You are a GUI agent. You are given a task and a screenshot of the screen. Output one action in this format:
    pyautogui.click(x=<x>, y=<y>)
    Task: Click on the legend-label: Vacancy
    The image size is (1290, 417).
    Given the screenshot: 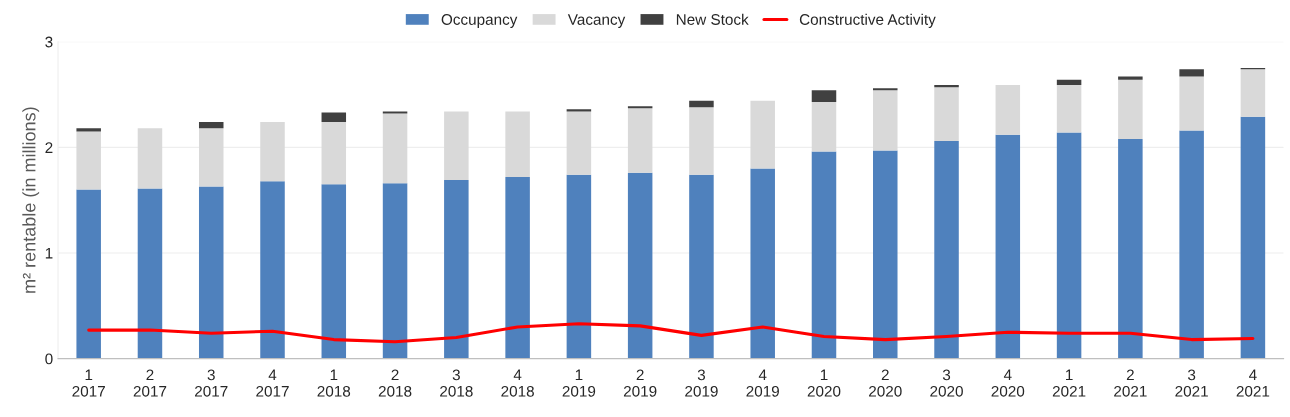 What is the action you would take?
    pyautogui.click(x=596, y=21)
    